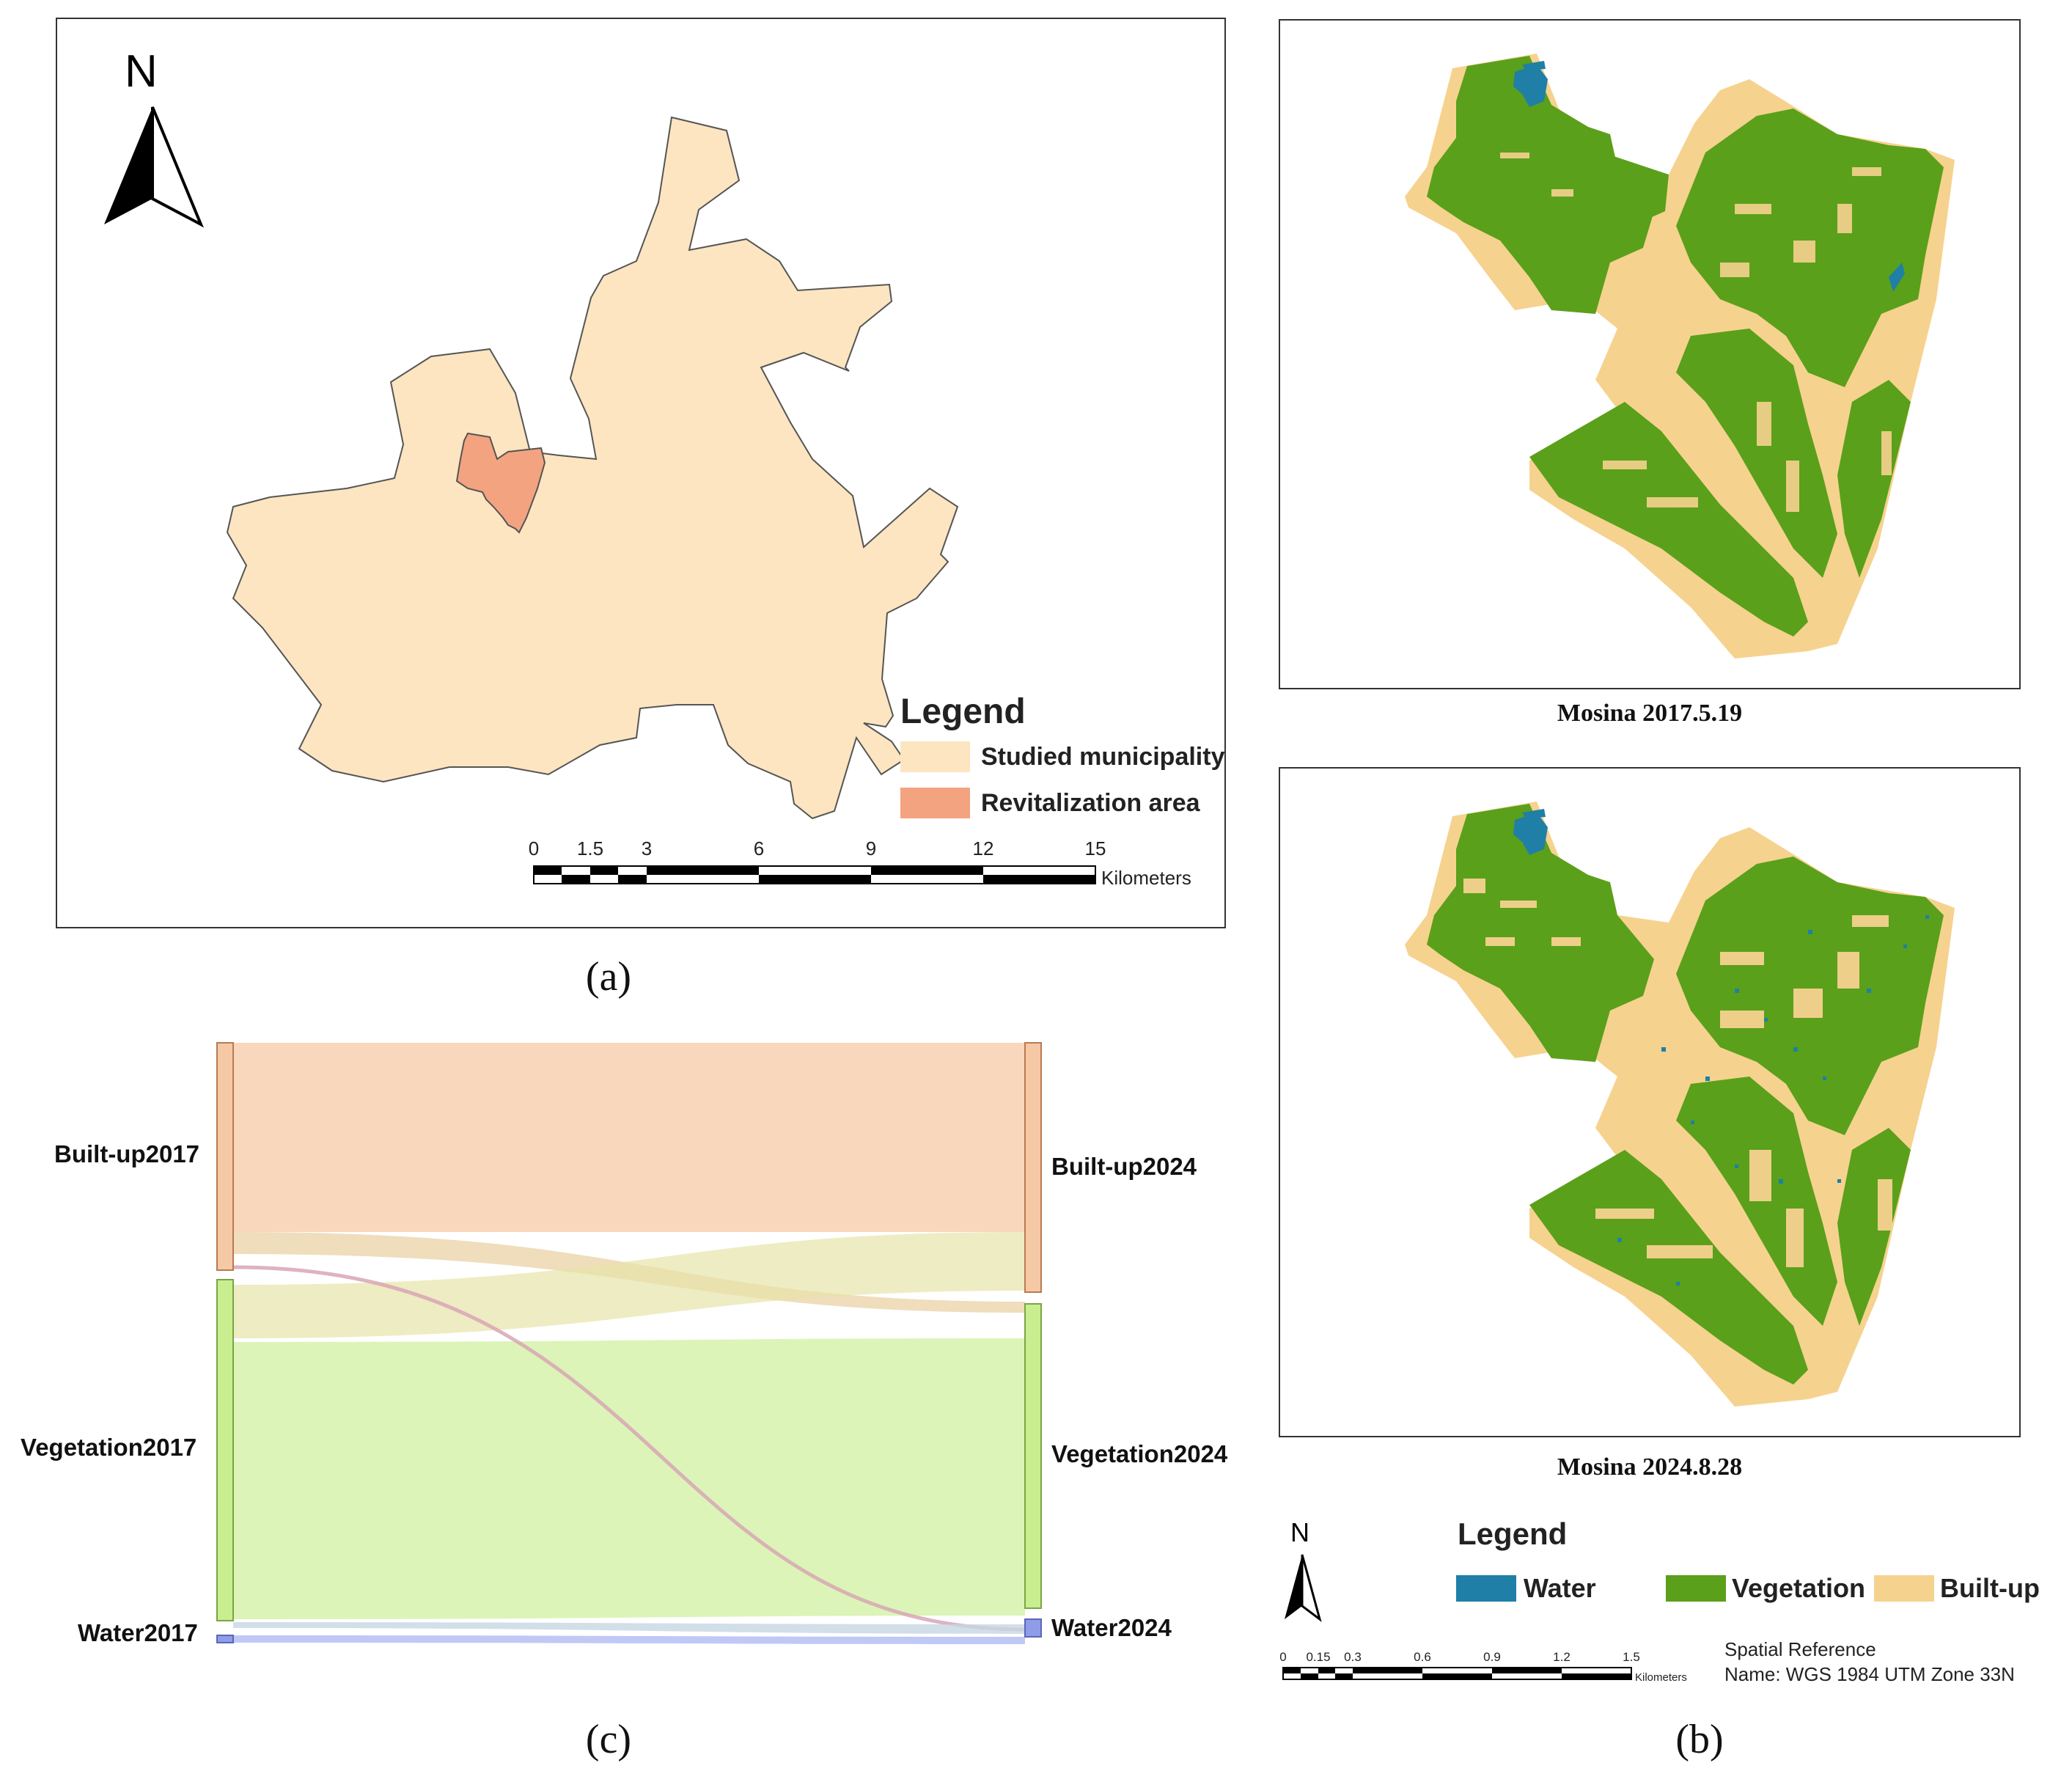 This screenshot has width=2072, height=1771. Describe the element at coordinates (1492, 1657) in the screenshot. I see `scale-b-tick-4: 0.9` at that location.